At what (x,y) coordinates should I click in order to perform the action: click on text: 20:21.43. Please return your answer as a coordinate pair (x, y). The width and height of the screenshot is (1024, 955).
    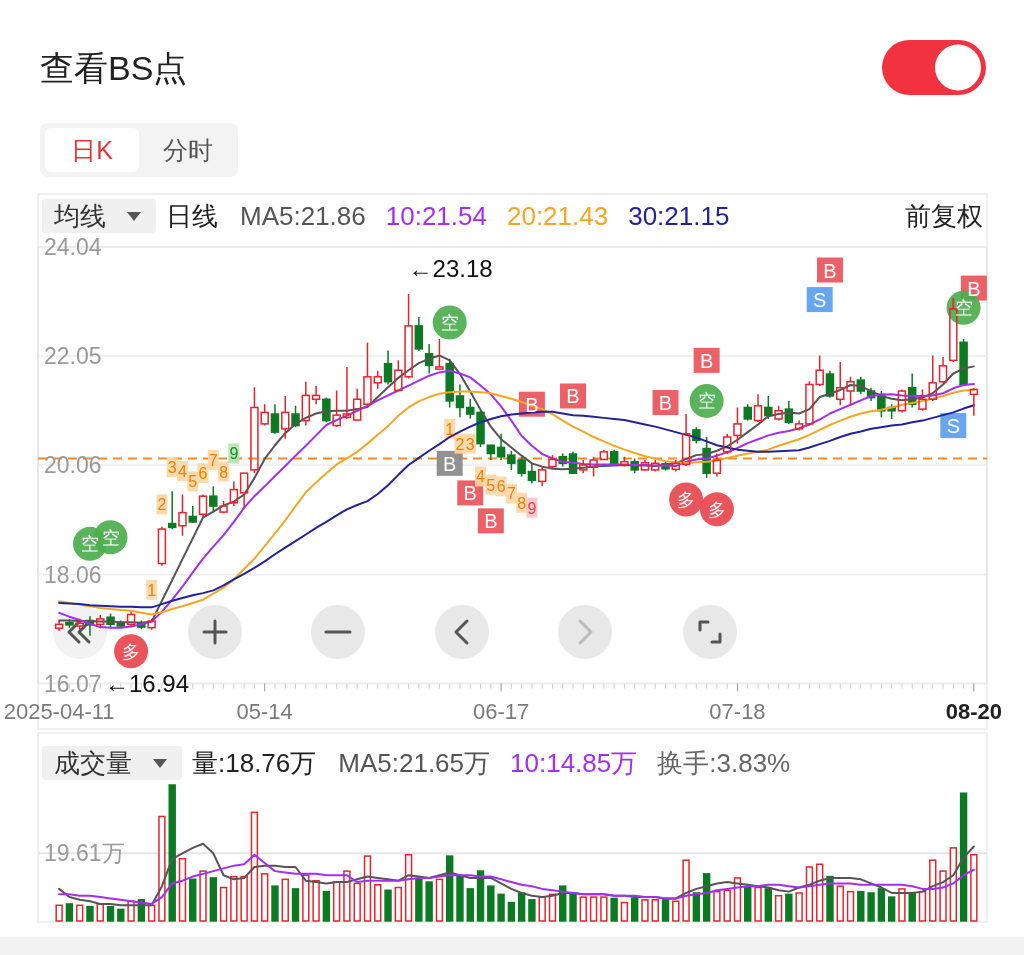
    Looking at the image, I should click on (557, 216).